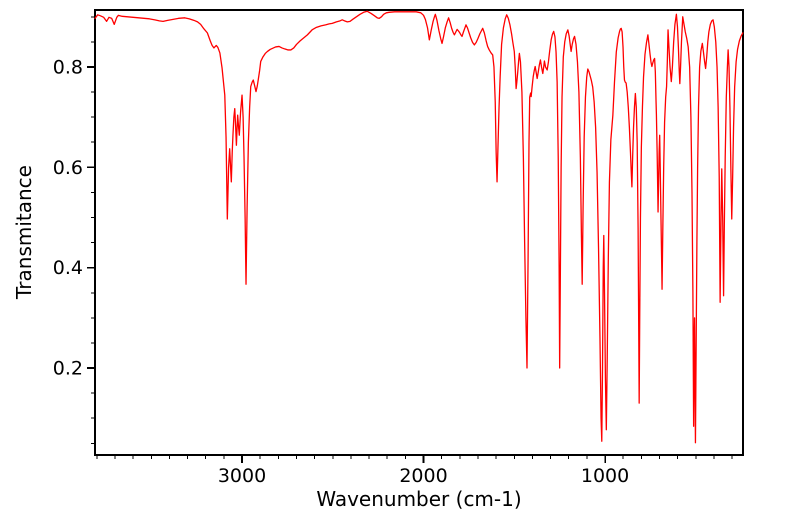  What do you see at coordinates (68, 67) in the screenshot?
I see `y-tick-label: 0.8` at bounding box center [68, 67].